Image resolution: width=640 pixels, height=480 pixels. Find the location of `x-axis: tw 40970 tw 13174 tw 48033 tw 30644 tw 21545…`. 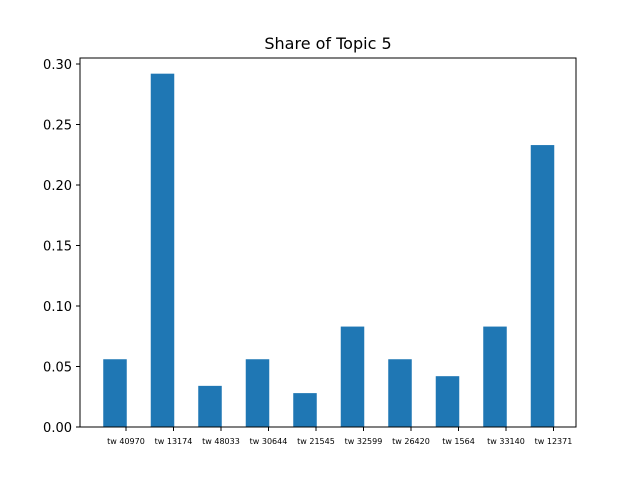

x-axis: tw 40970 tw 13174 tw 48033 tw 30644 tw 21545… is located at coordinates (339, 436).